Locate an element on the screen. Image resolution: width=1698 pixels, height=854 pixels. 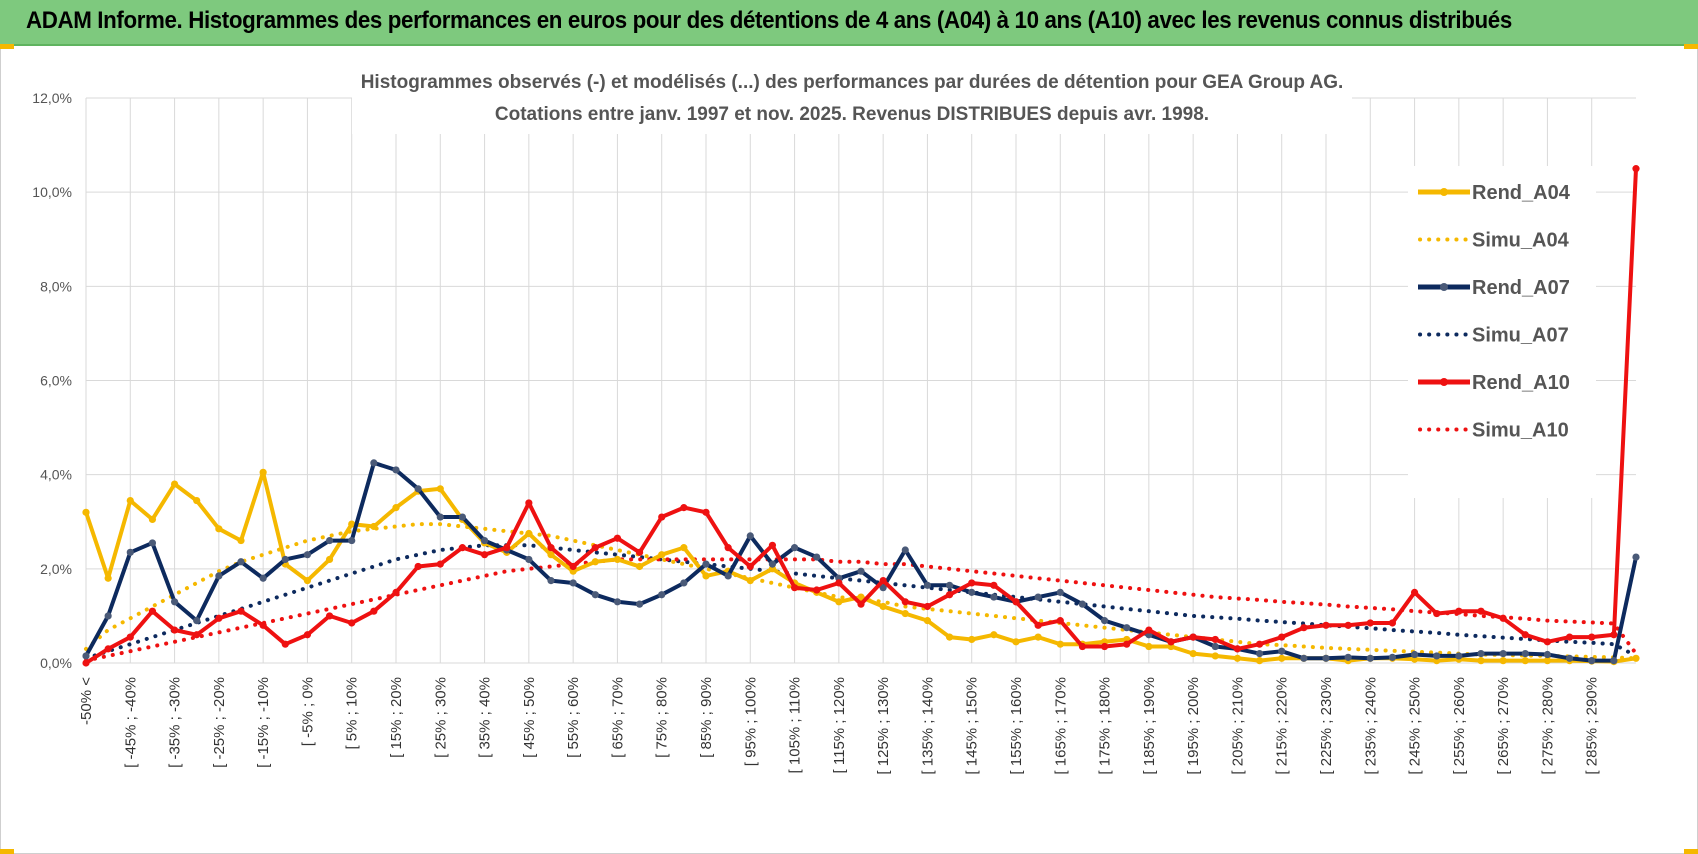
series-line-Simu_A07 is located at coordinates (861, 602).